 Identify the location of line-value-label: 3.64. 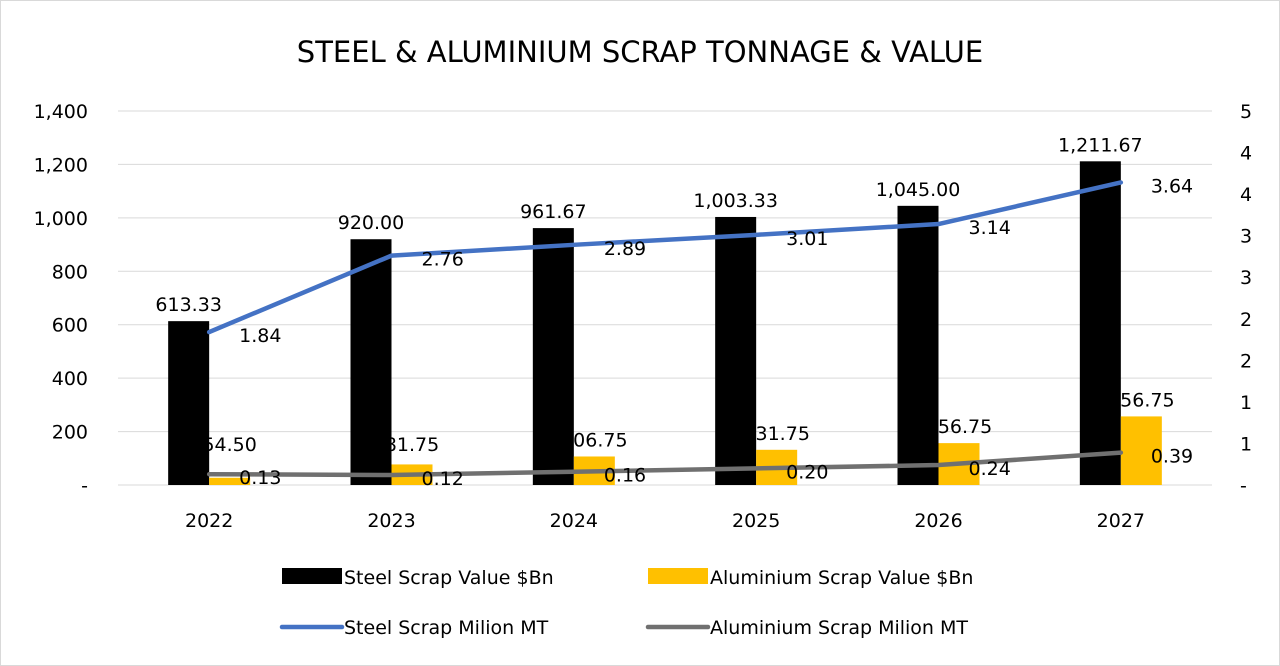
(1172, 186).